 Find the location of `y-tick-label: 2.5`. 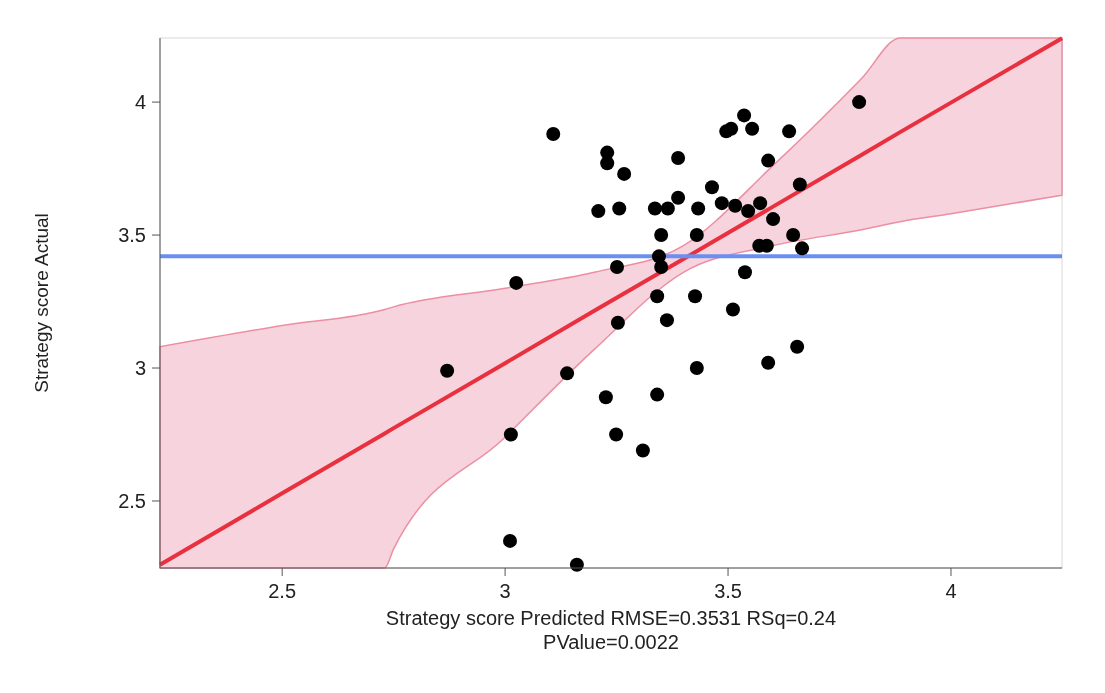

y-tick-label: 2.5 is located at coordinates (132, 500).